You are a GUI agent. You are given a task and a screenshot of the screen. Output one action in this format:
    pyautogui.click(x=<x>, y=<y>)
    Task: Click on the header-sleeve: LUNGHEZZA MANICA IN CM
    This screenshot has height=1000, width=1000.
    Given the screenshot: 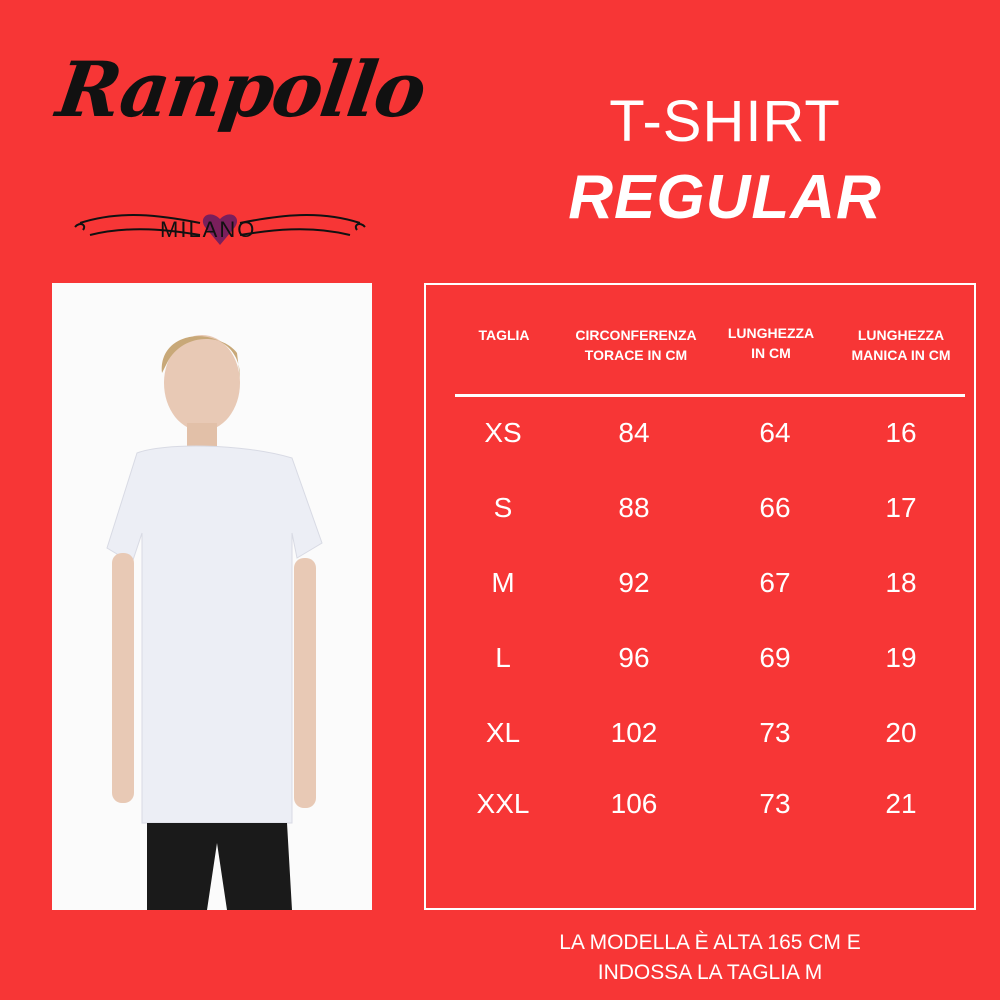 What is the action you would take?
    pyautogui.click(x=901, y=345)
    